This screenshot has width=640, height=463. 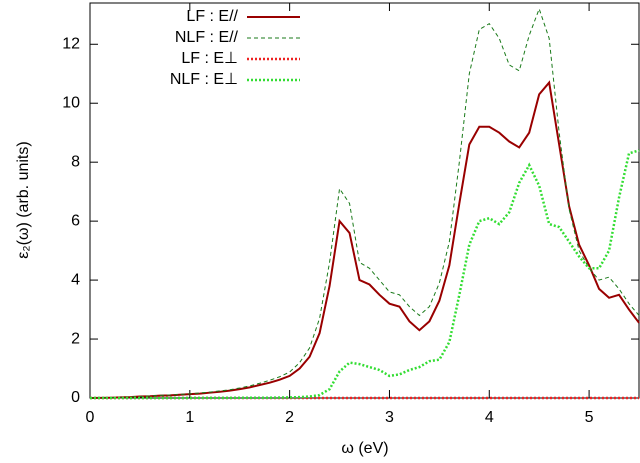 I want to click on y-tick-label: 2, so click(x=75, y=338).